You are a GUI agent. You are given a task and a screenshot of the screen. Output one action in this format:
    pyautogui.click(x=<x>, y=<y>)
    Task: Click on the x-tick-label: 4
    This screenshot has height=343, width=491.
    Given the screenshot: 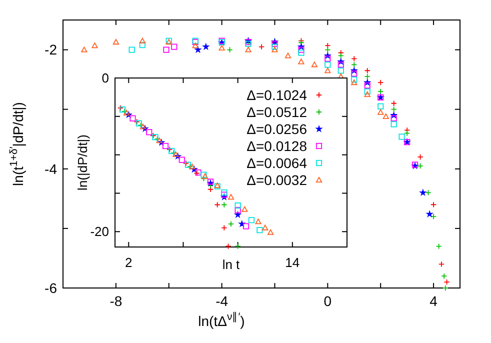 What is the action you would take?
    pyautogui.click(x=434, y=301)
    